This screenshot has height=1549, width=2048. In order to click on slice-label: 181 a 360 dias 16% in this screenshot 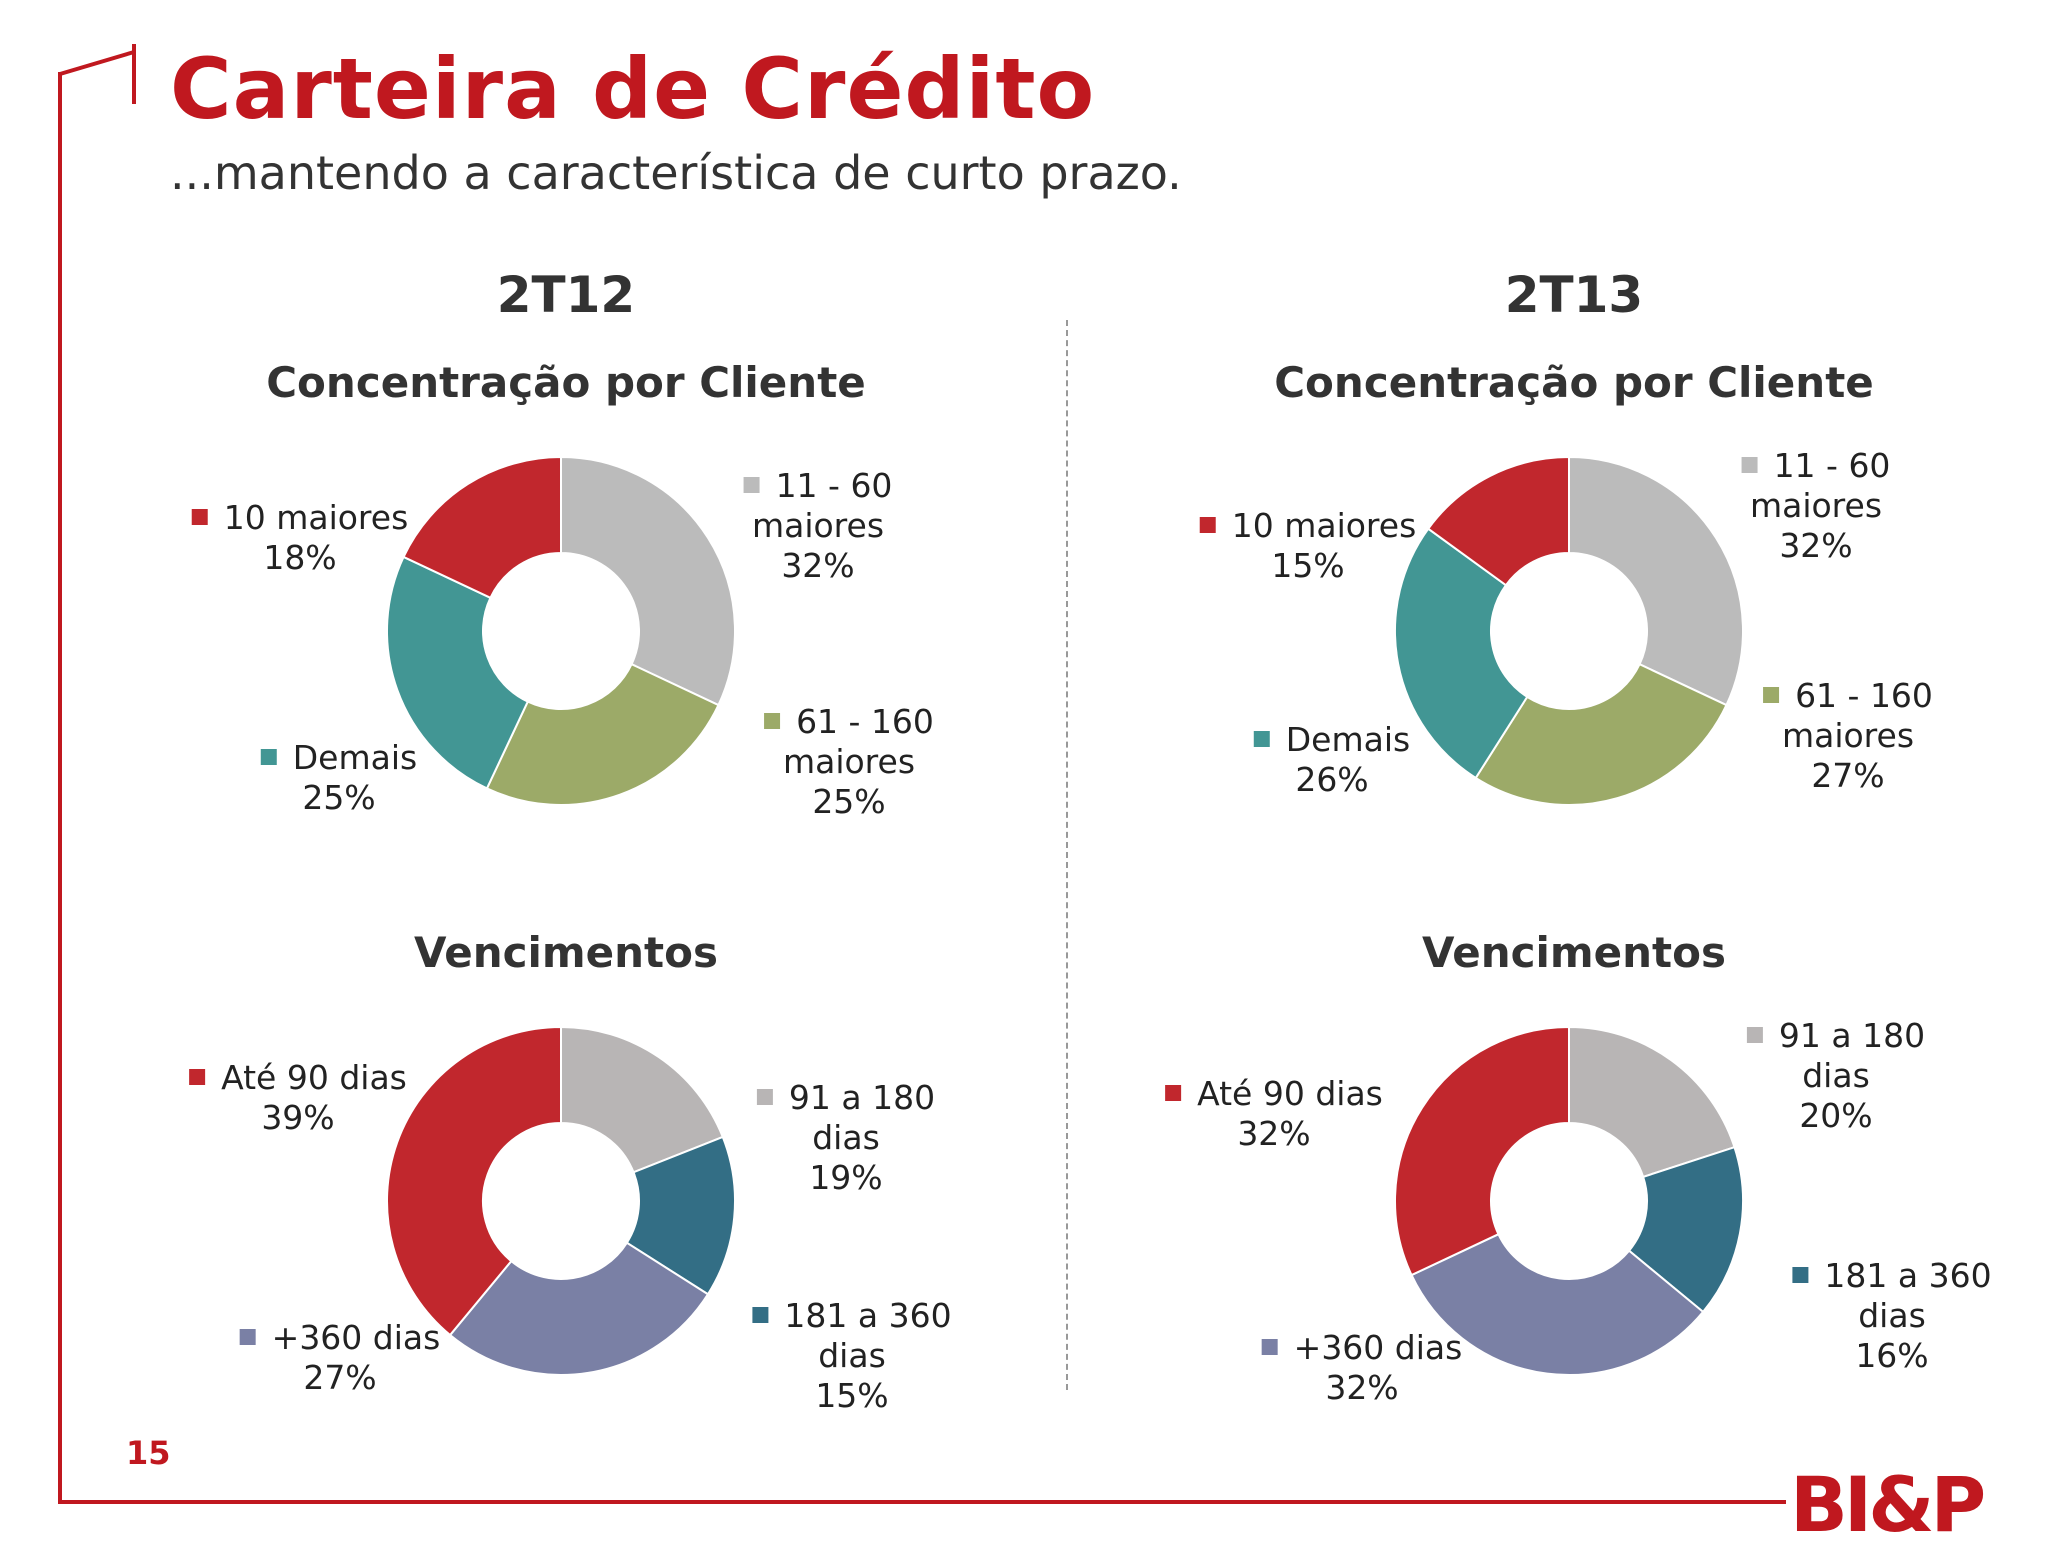, I will do `click(1892, 1316)`.